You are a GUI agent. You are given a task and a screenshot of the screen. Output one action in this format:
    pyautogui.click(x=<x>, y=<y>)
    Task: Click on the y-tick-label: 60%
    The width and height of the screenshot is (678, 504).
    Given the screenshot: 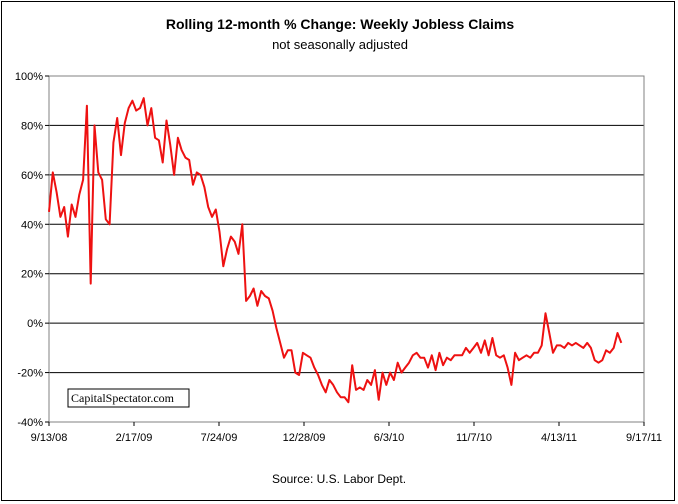 What is the action you would take?
    pyautogui.click(x=32, y=176)
    